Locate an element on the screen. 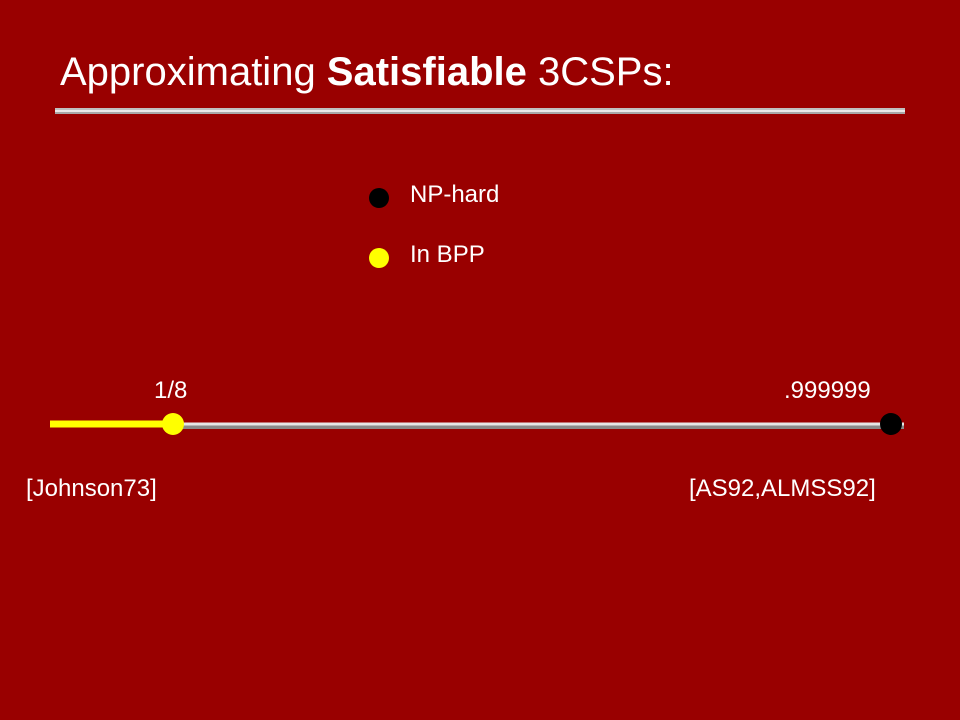  slide-title: Approximating Satisfiable 3CSPs: is located at coordinates (367, 72).